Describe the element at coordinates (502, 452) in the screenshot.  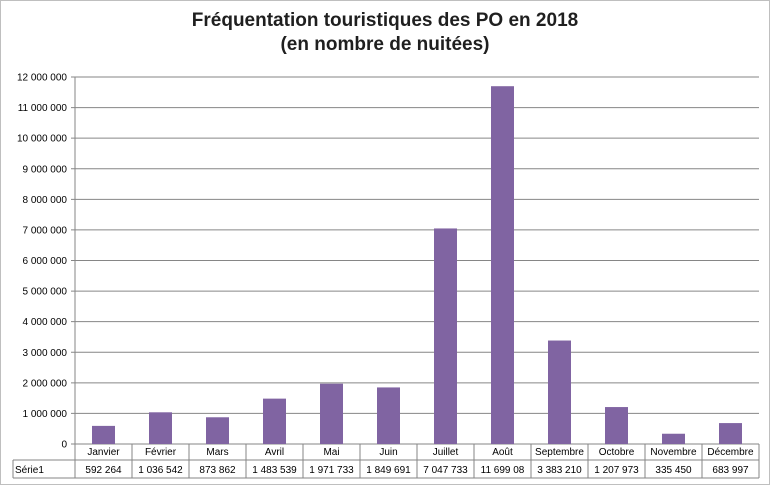
I see `x-category-label: Août` at that location.